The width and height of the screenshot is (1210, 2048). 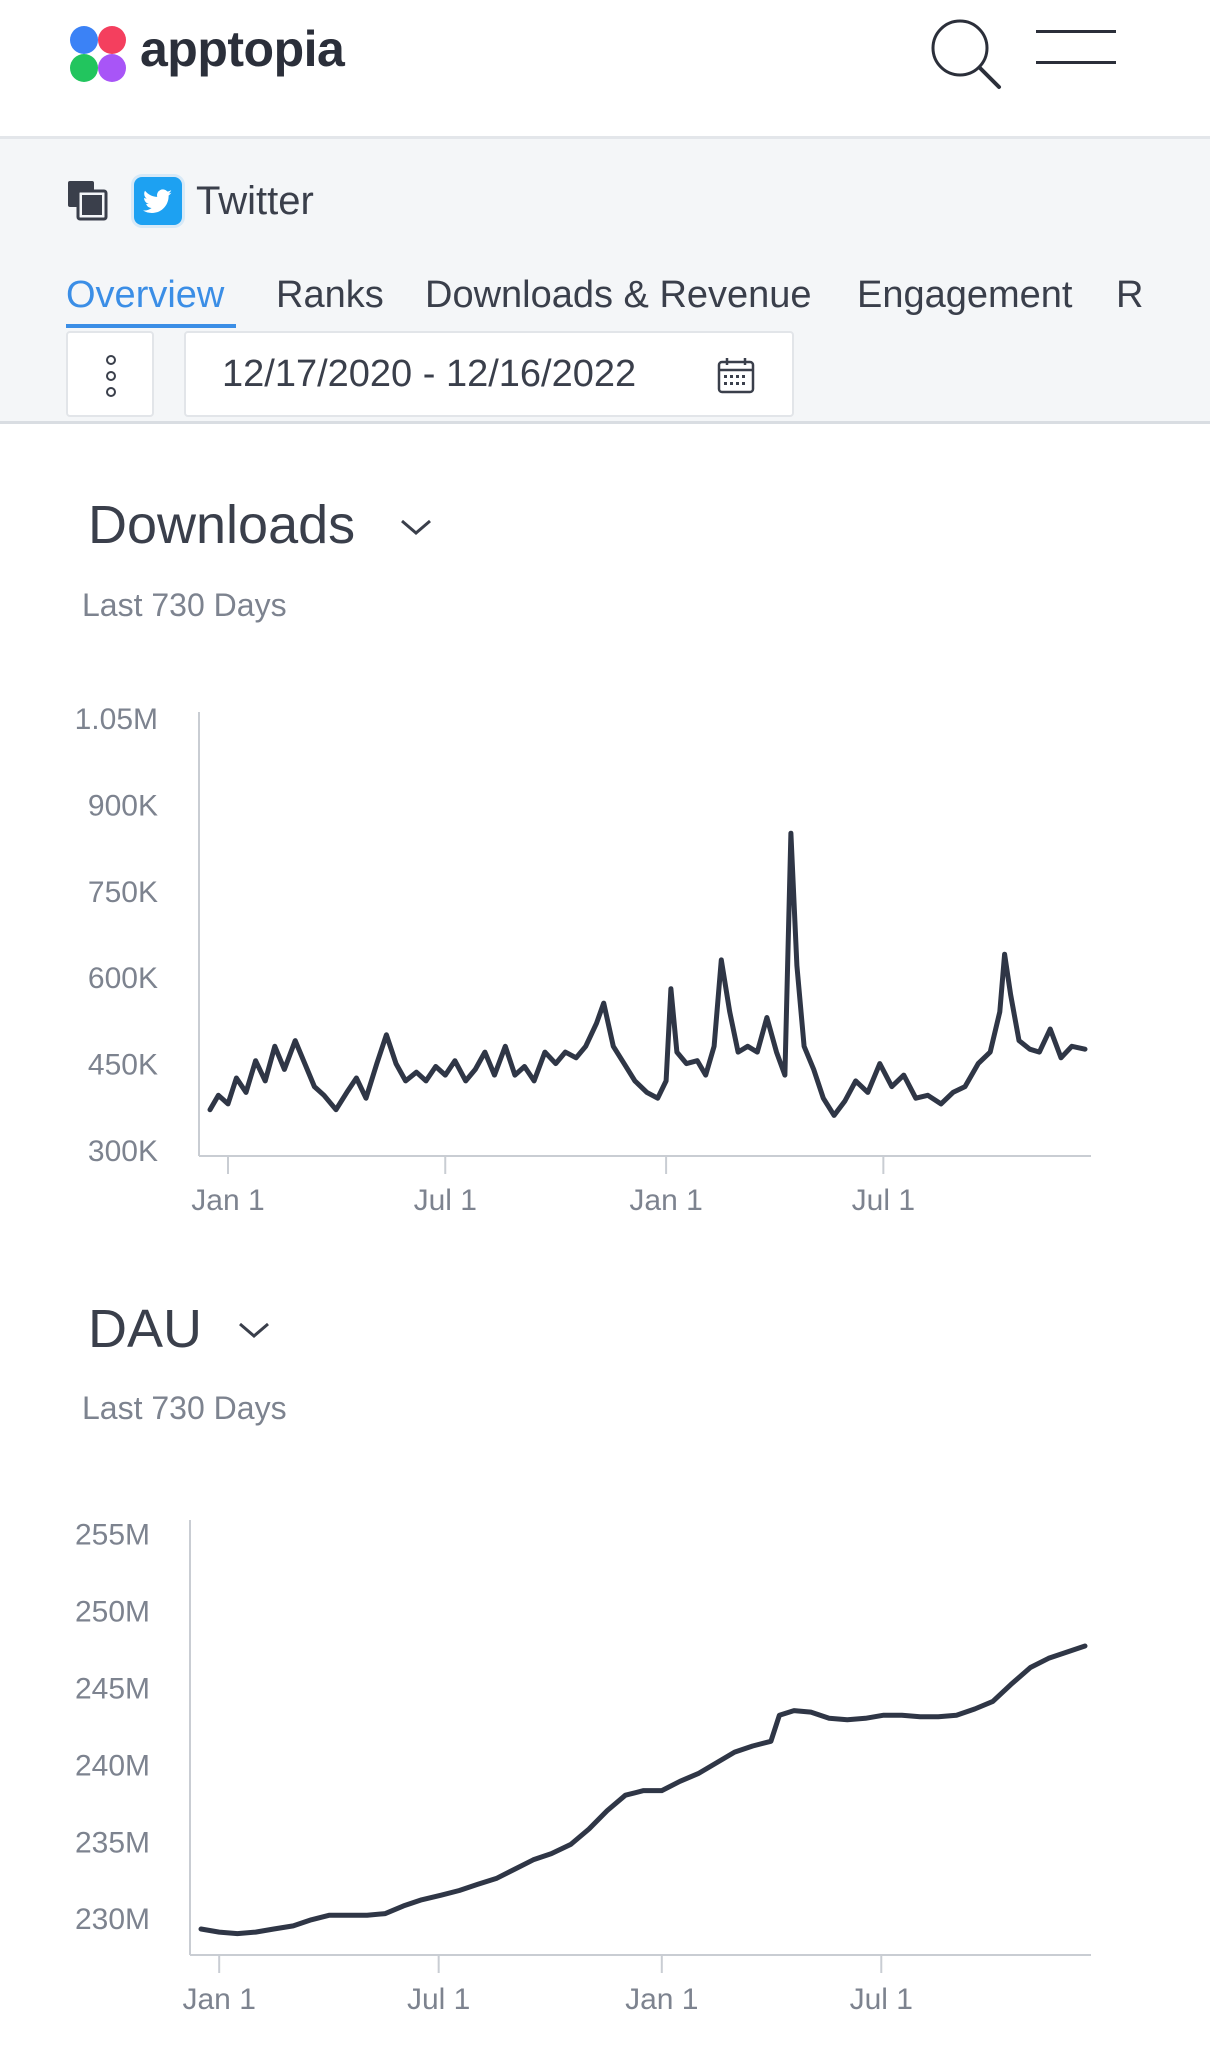 What do you see at coordinates (112, 1689) in the screenshot?
I see `dau-y-tick-label: 245M` at bounding box center [112, 1689].